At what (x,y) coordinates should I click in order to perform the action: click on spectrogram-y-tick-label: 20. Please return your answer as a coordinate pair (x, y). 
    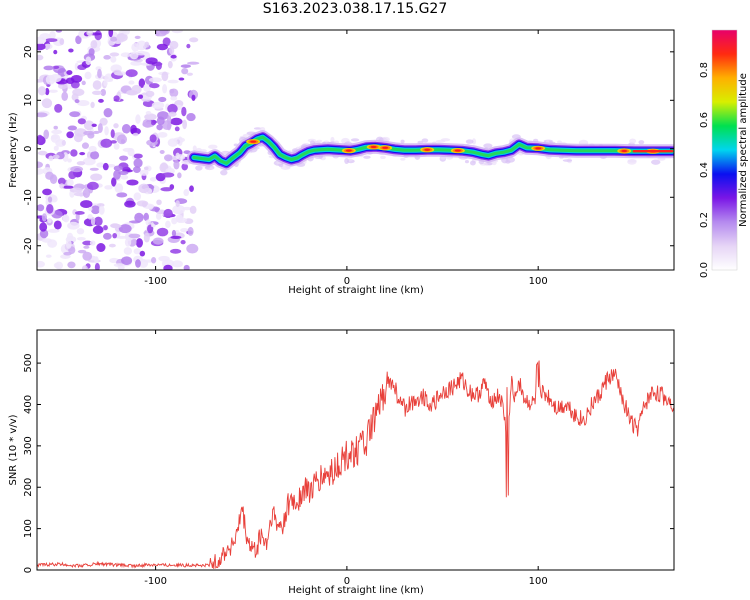
    Looking at the image, I should click on (28, 51).